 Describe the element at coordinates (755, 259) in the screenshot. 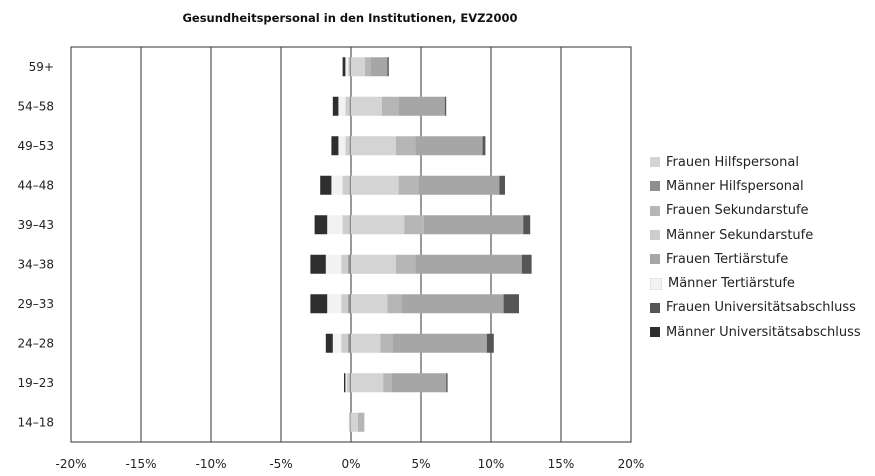

I see `legend-item: Frauen Tertiärstufe` at that location.